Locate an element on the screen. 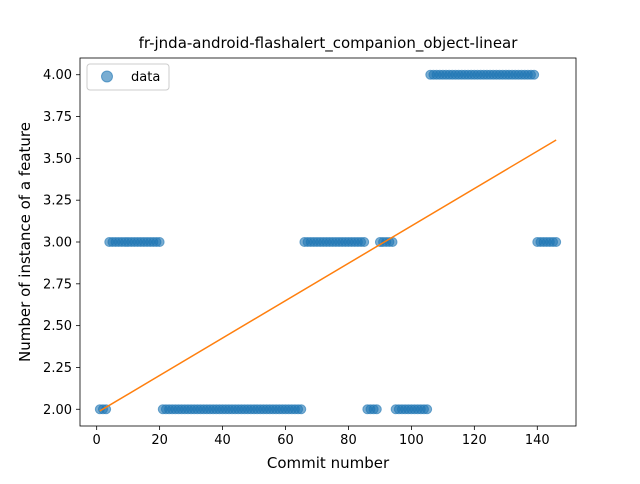  legend-marker-data is located at coordinates (107, 76).